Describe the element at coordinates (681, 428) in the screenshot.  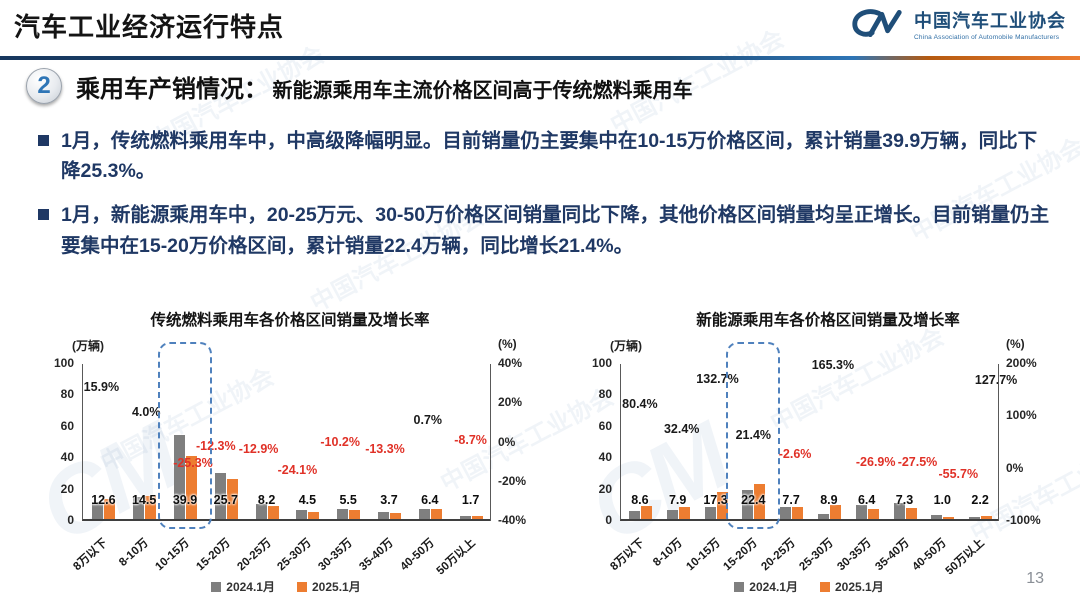
I see `growth-rate-label: 32.4%` at that location.